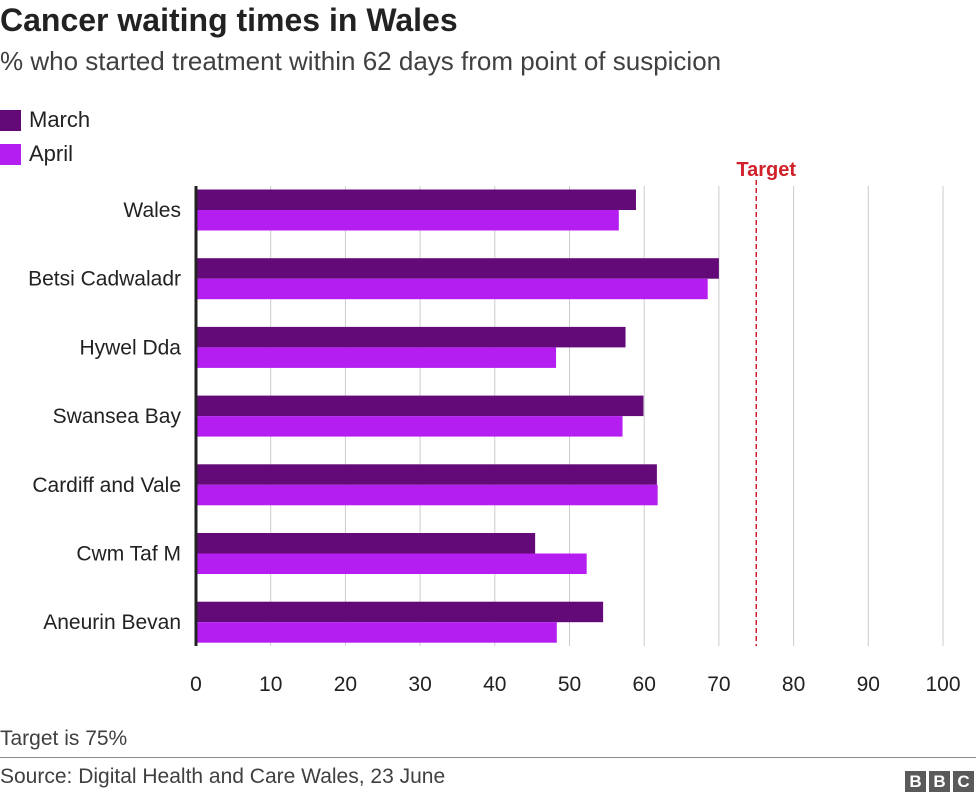 This screenshot has height=799, width=976. What do you see at coordinates (488, 757) in the screenshot?
I see `footer-divider` at bounding box center [488, 757].